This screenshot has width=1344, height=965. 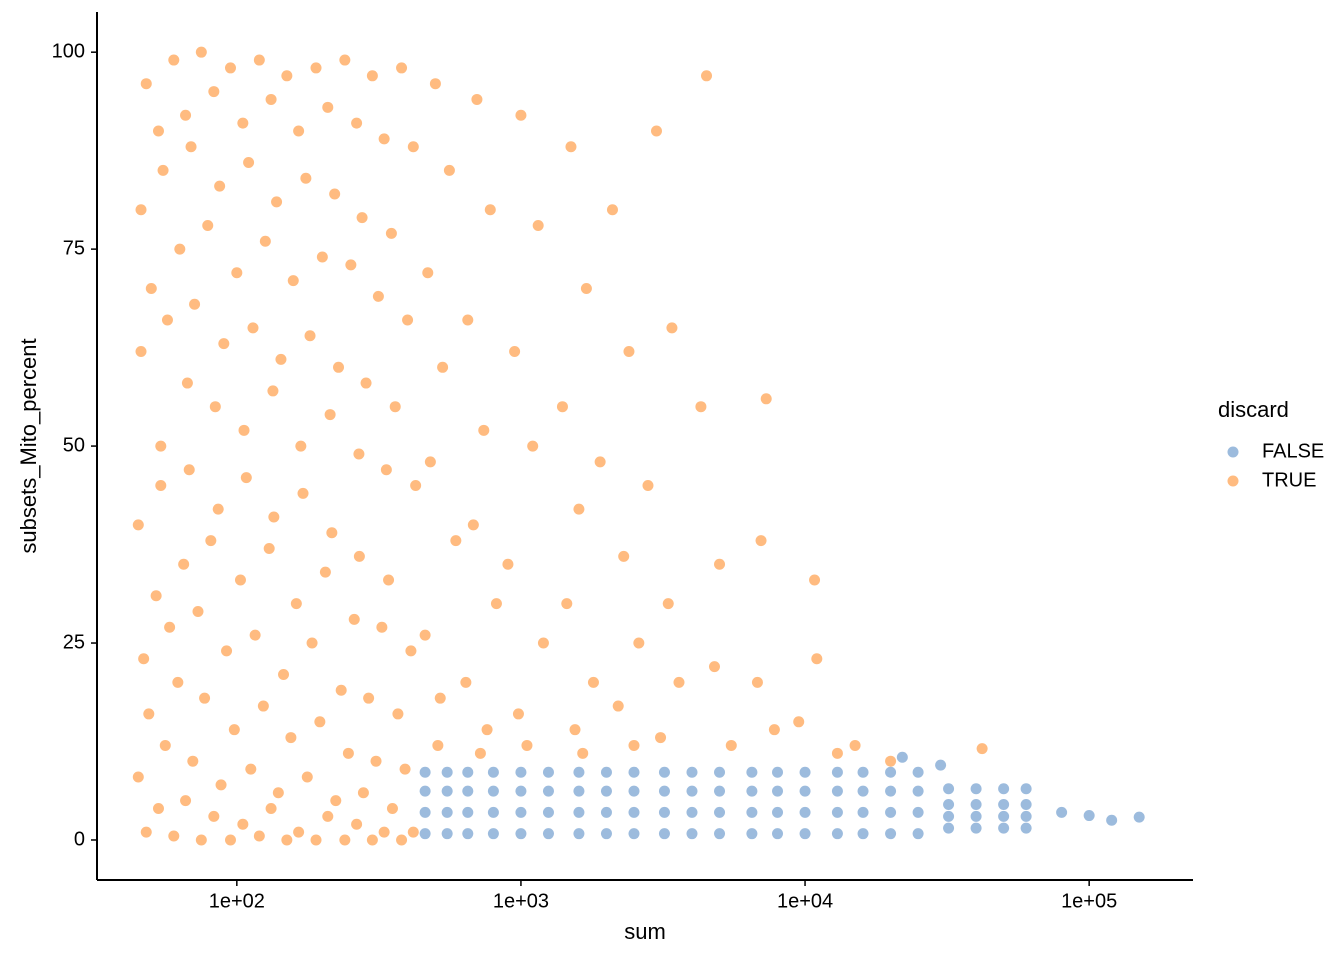 What do you see at coordinates (74, 445) in the screenshot?
I see `y-tick-label: 50` at bounding box center [74, 445].